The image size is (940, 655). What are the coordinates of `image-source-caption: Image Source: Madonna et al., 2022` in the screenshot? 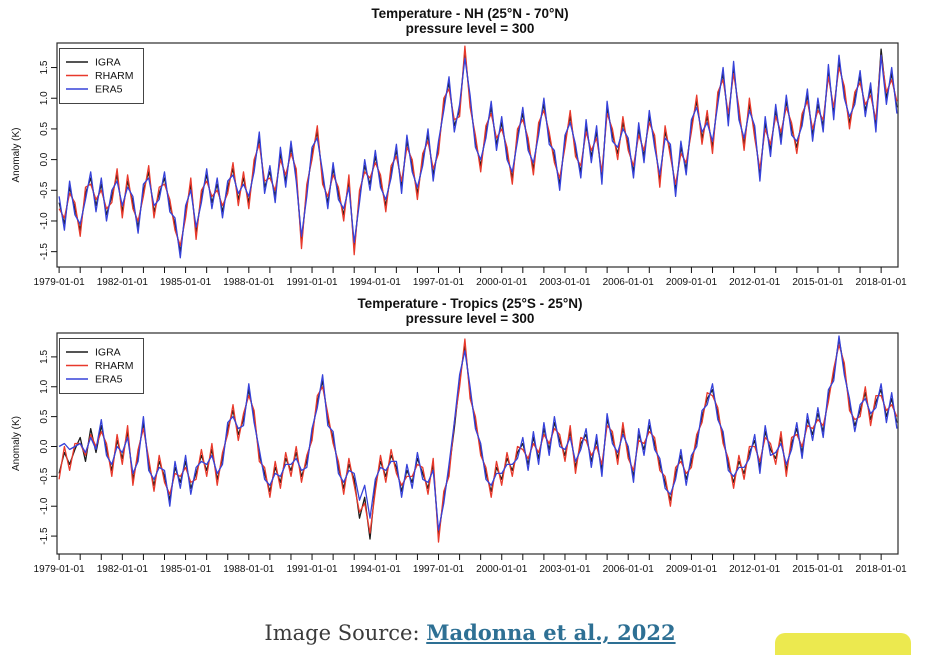 It's located at (470, 632).